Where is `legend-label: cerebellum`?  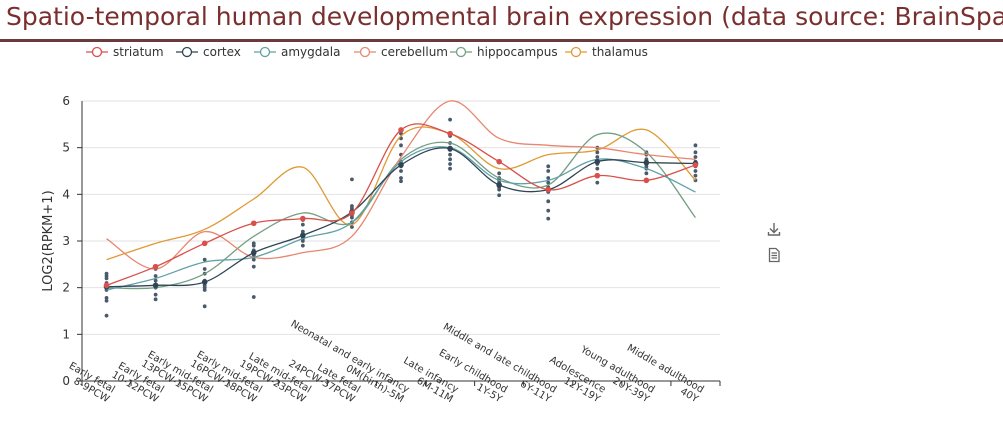 legend-label: cerebellum is located at coordinates (414, 52).